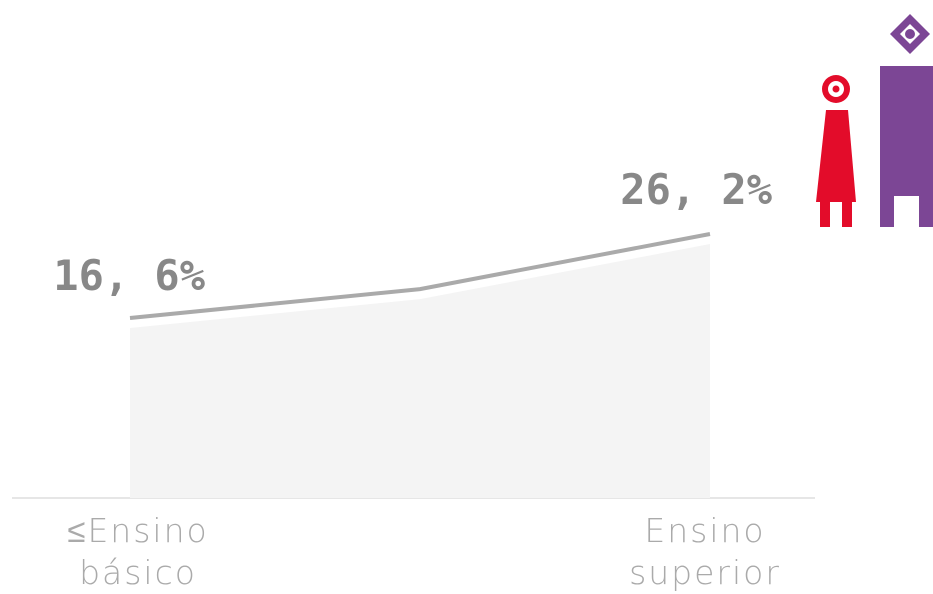 The width and height of the screenshot is (933, 594). What do you see at coordinates (420, 276) in the screenshot?
I see `line` at bounding box center [420, 276].